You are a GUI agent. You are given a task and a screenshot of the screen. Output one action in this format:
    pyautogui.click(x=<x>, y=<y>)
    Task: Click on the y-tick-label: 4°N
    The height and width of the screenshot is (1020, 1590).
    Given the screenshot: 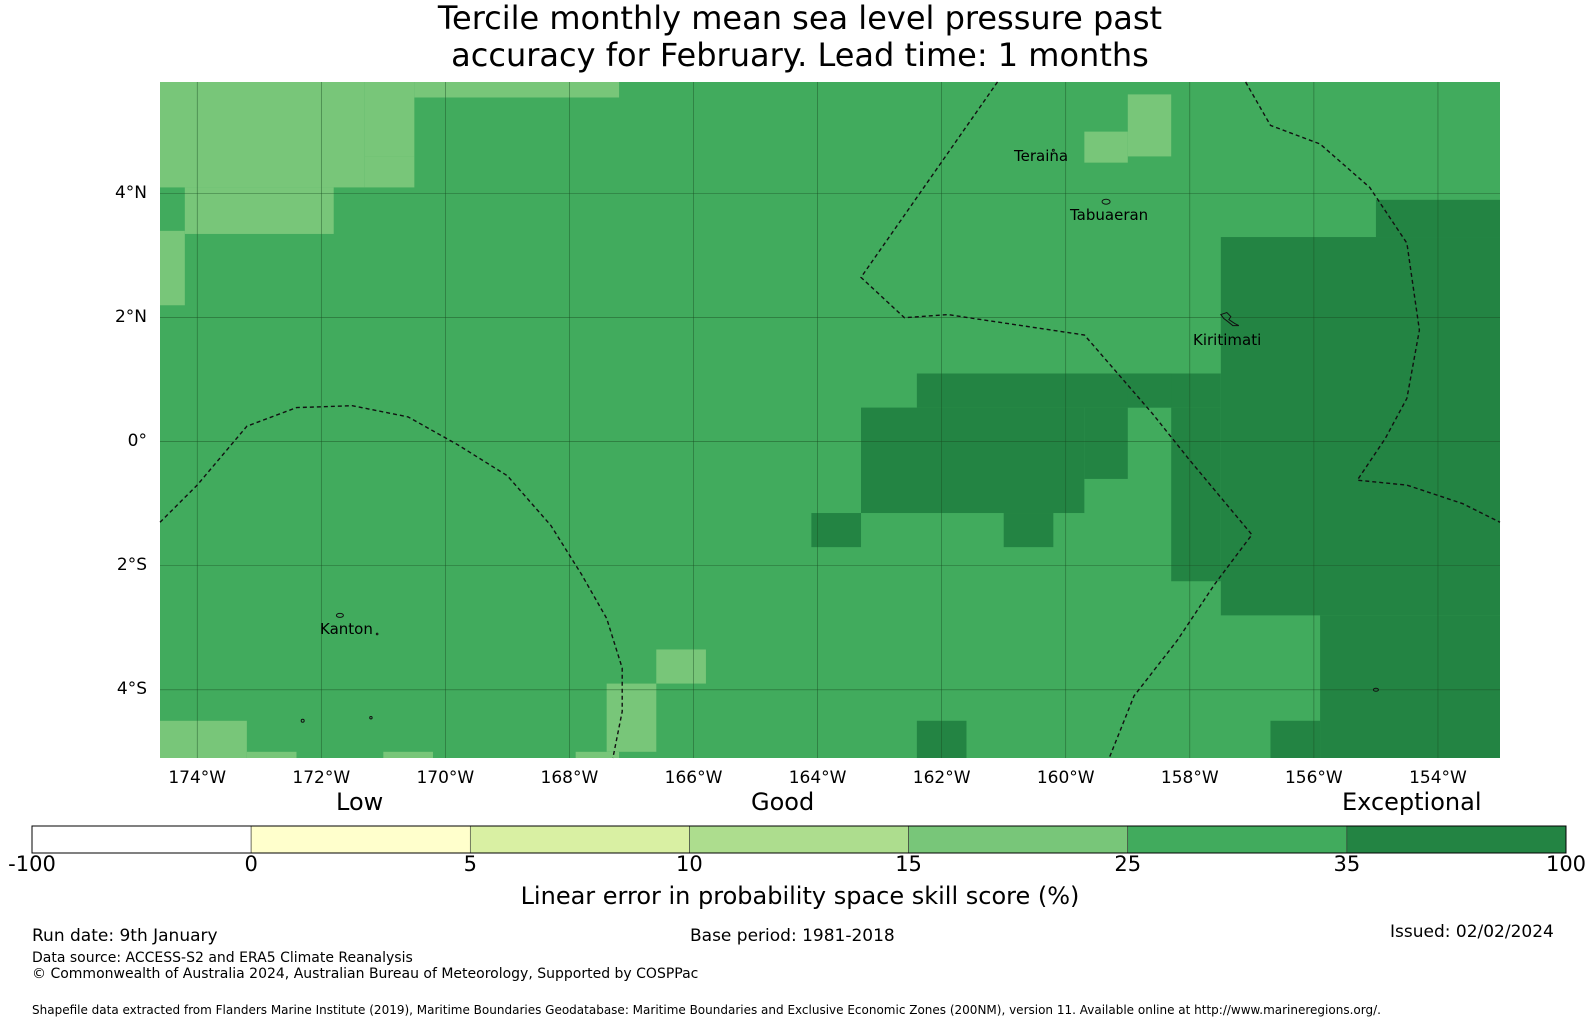 What is the action you would take?
    pyautogui.click(x=130, y=192)
    